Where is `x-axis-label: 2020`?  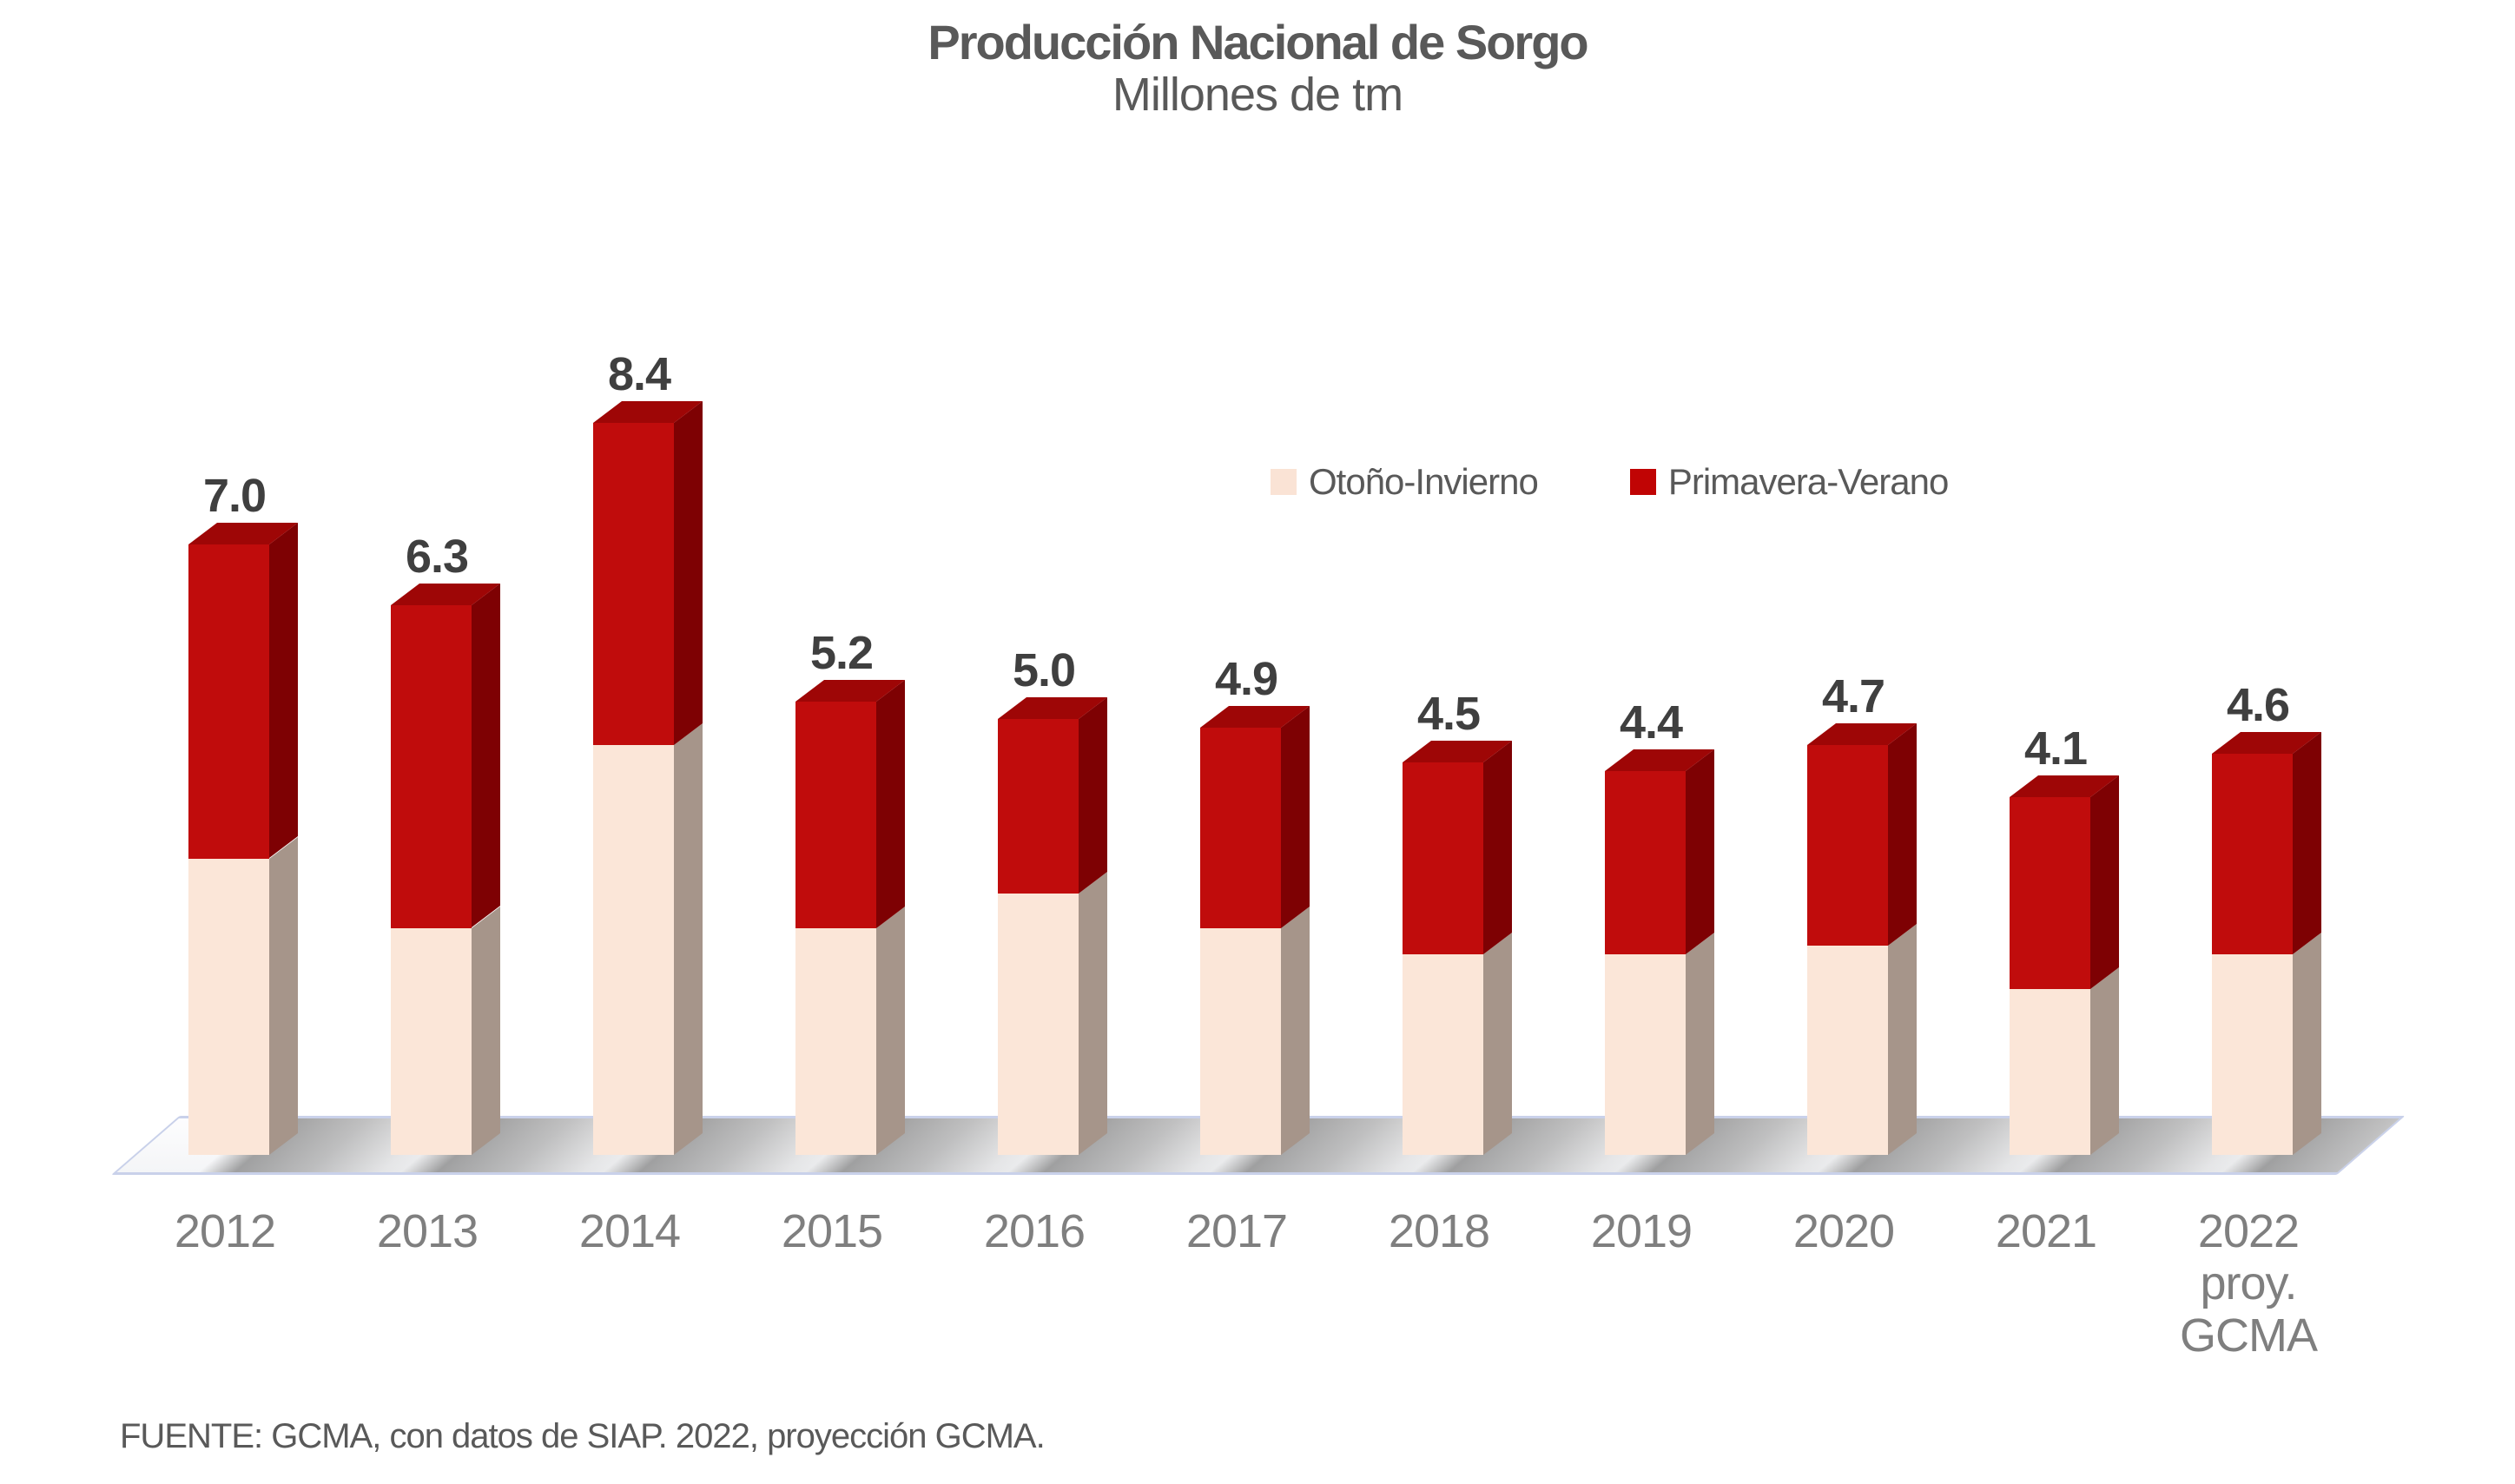 x-axis-label: 2020 is located at coordinates (1843, 1231).